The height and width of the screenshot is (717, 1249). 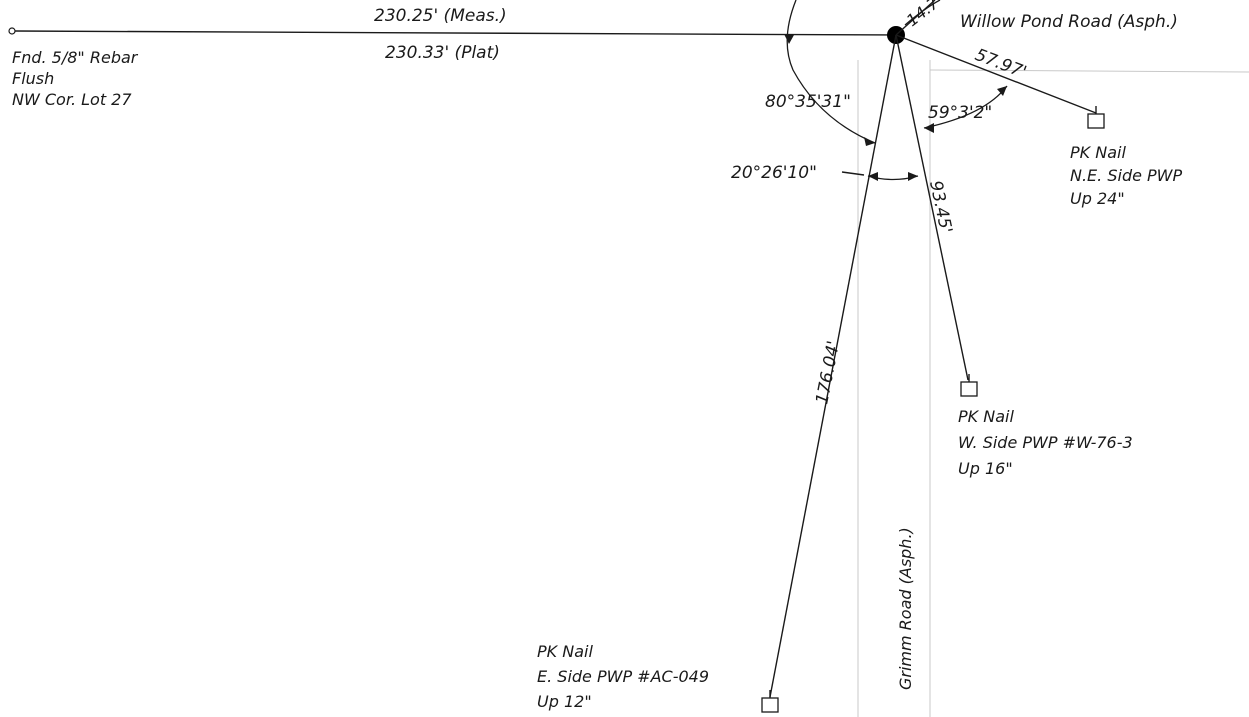 I want to click on pk-nail-w-line1: PK Nail, so click(x=986, y=416).